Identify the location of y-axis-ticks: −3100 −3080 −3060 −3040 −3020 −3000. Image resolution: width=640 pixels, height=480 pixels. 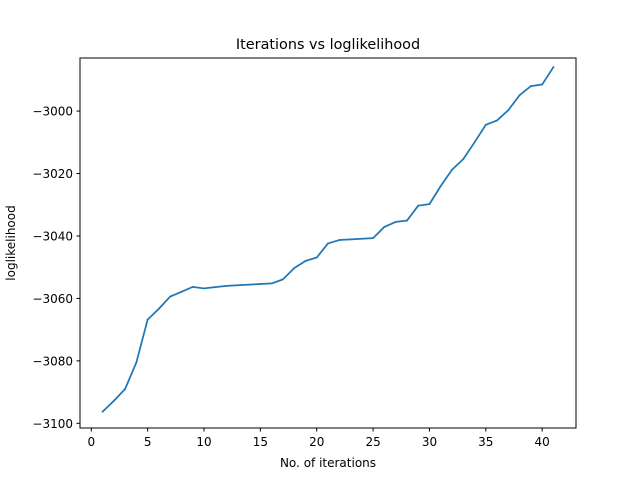
(56, 268).